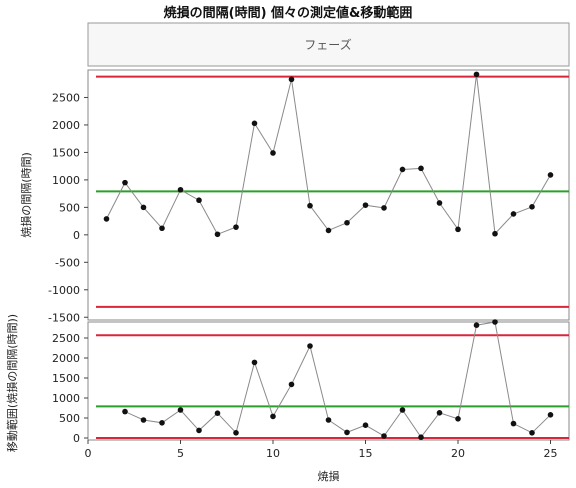 The image size is (576, 488). What do you see at coordinates (273, 453) in the screenshot?
I see `x-tick-label: 10` at bounding box center [273, 453].